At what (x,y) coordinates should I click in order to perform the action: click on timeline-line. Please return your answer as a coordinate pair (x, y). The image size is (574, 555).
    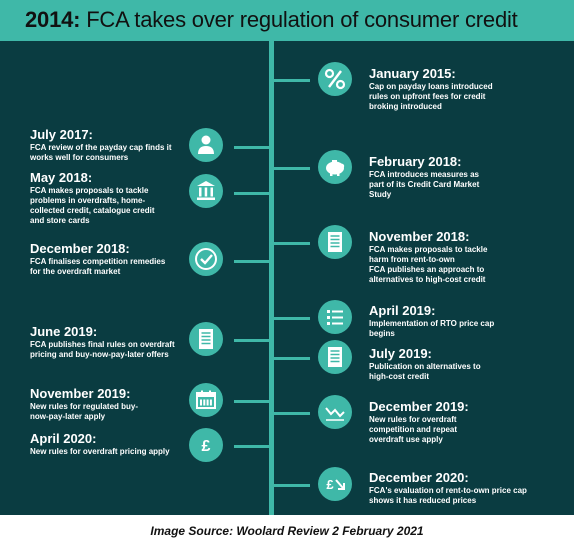
    Looking at the image, I should click on (271, 278).